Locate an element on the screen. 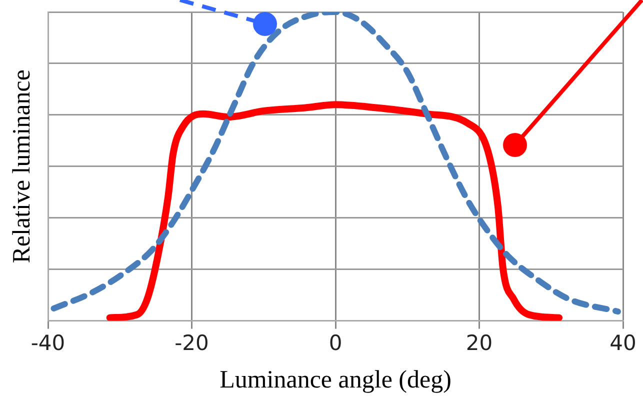 This screenshot has width=643, height=404. x-tick-label: 20 is located at coordinates (479, 342).